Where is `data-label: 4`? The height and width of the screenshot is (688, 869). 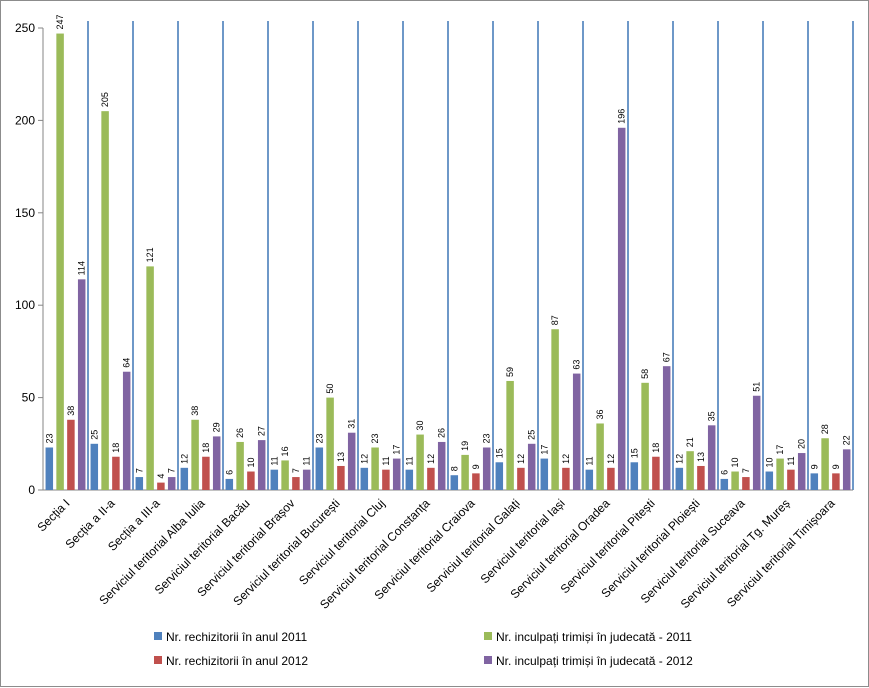
data-label: 4 is located at coordinates (161, 476).